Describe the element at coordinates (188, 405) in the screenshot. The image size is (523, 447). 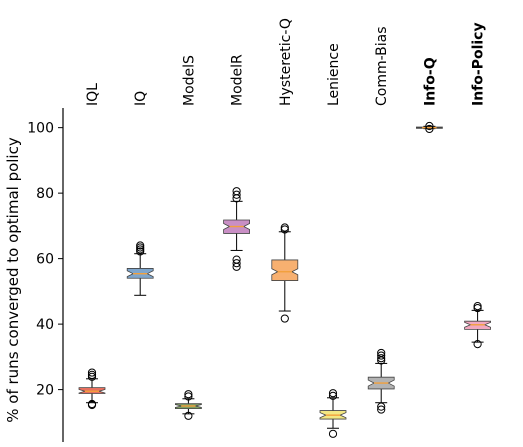
I see `box-models` at that location.